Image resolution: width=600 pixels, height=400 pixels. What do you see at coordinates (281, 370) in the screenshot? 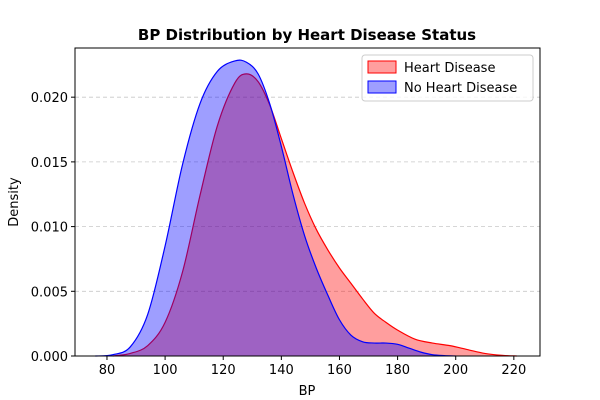
I see `x-tick-label: 140` at bounding box center [281, 370].